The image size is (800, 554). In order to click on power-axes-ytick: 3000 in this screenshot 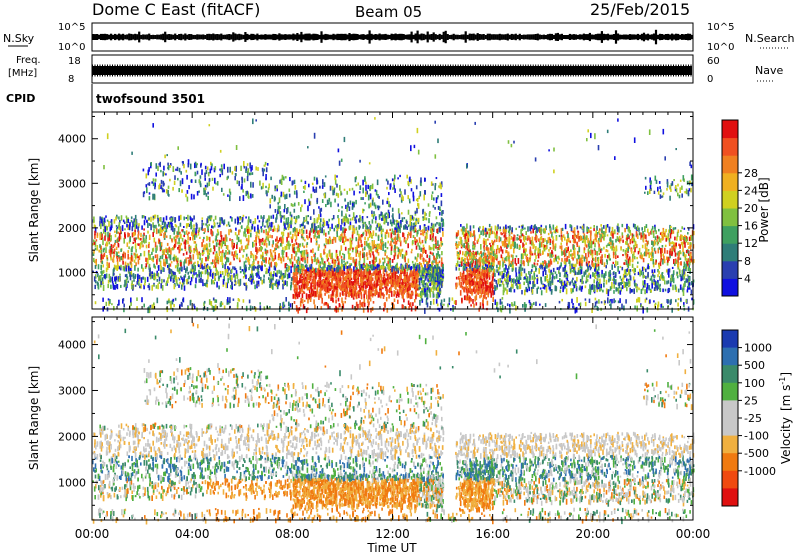, I will do `click(72, 183)`.